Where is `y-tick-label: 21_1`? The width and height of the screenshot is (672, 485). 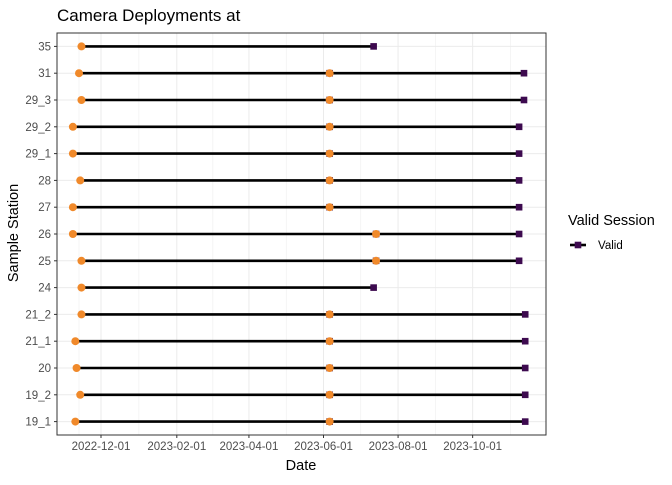 y-tick-label: 21_1 is located at coordinates (38, 342).